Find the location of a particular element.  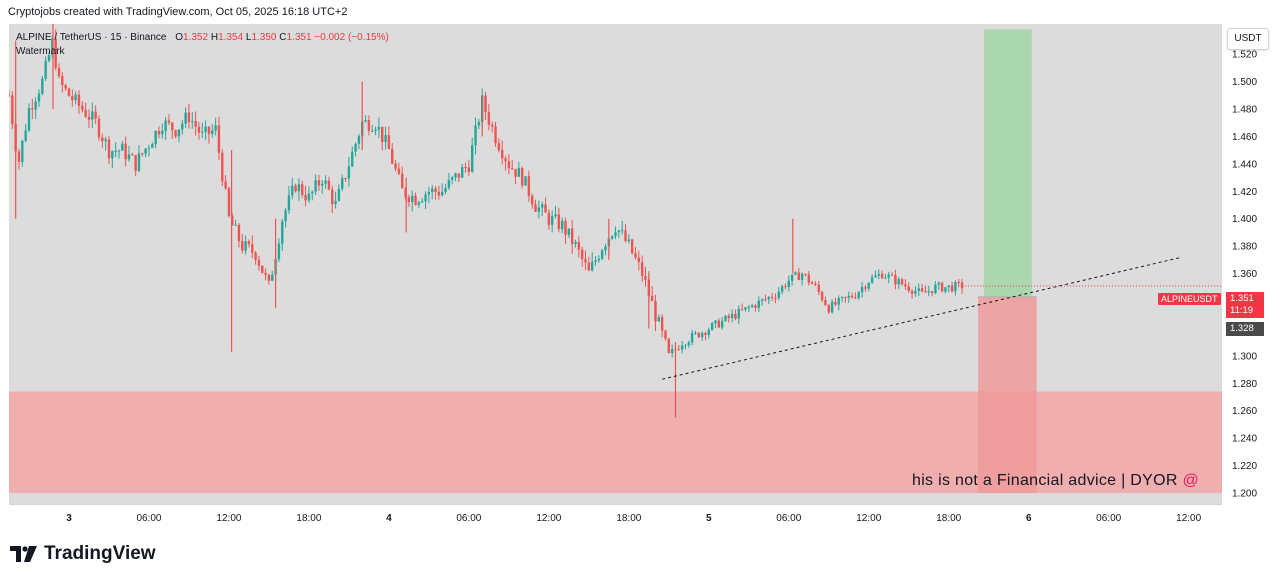

legend-symbol: ALPINE / TetherUS · 15 · Binance is located at coordinates (91, 37).